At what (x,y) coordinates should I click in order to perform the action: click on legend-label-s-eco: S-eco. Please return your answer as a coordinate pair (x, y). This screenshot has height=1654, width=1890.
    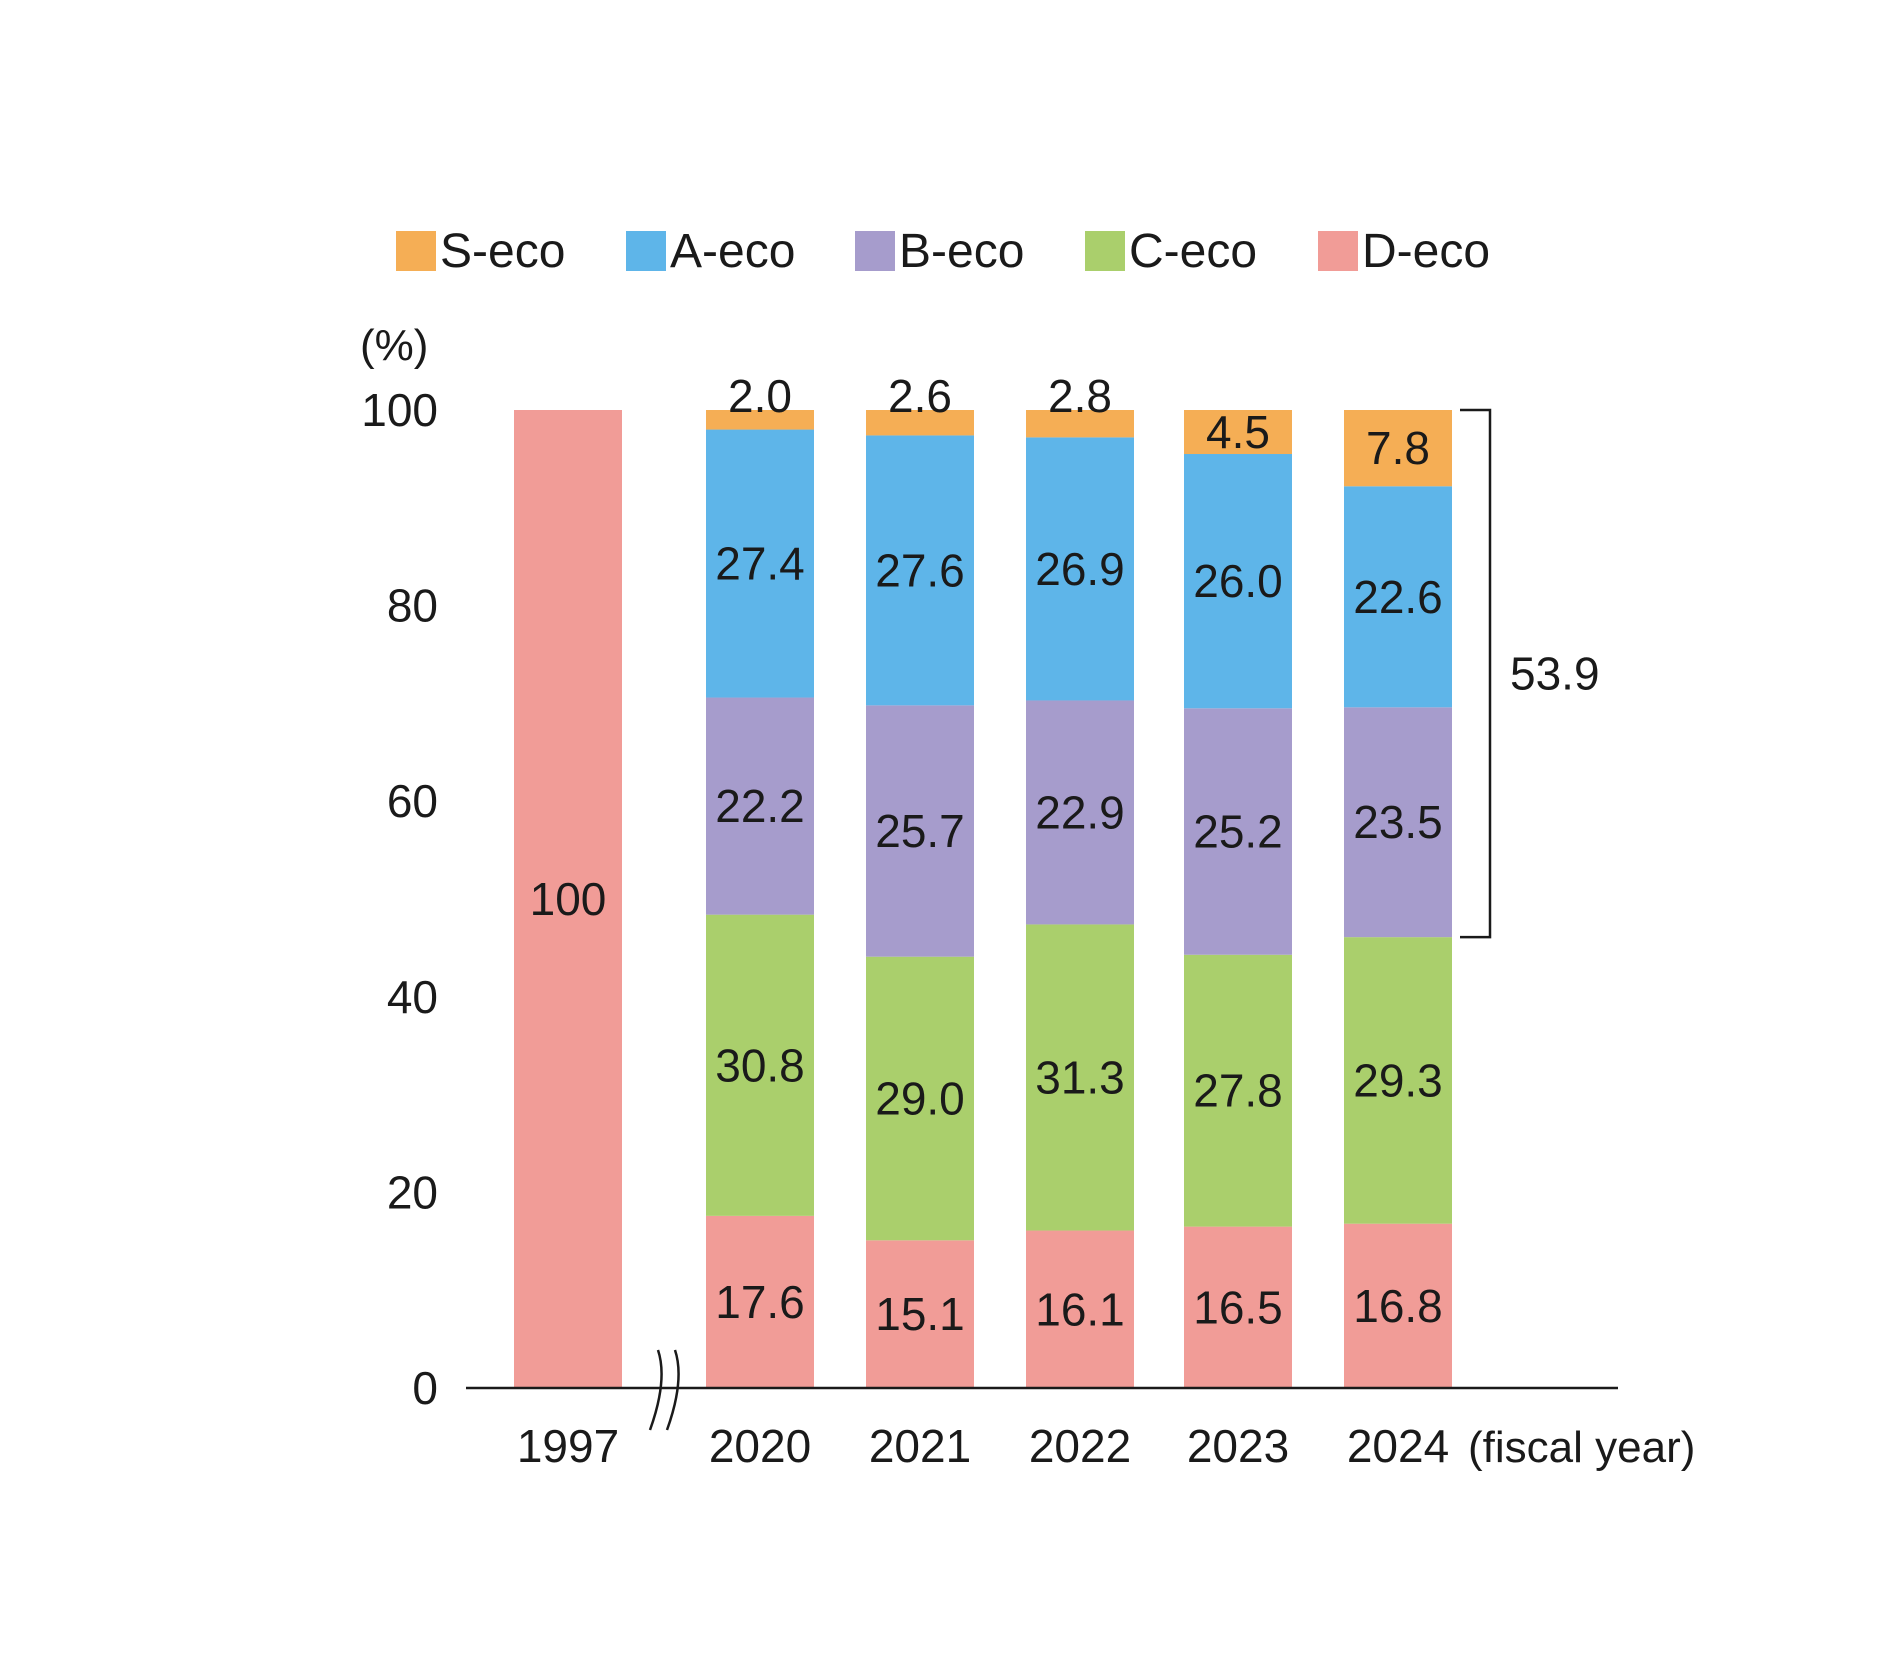
    Looking at the image, I should click on (502, 251).